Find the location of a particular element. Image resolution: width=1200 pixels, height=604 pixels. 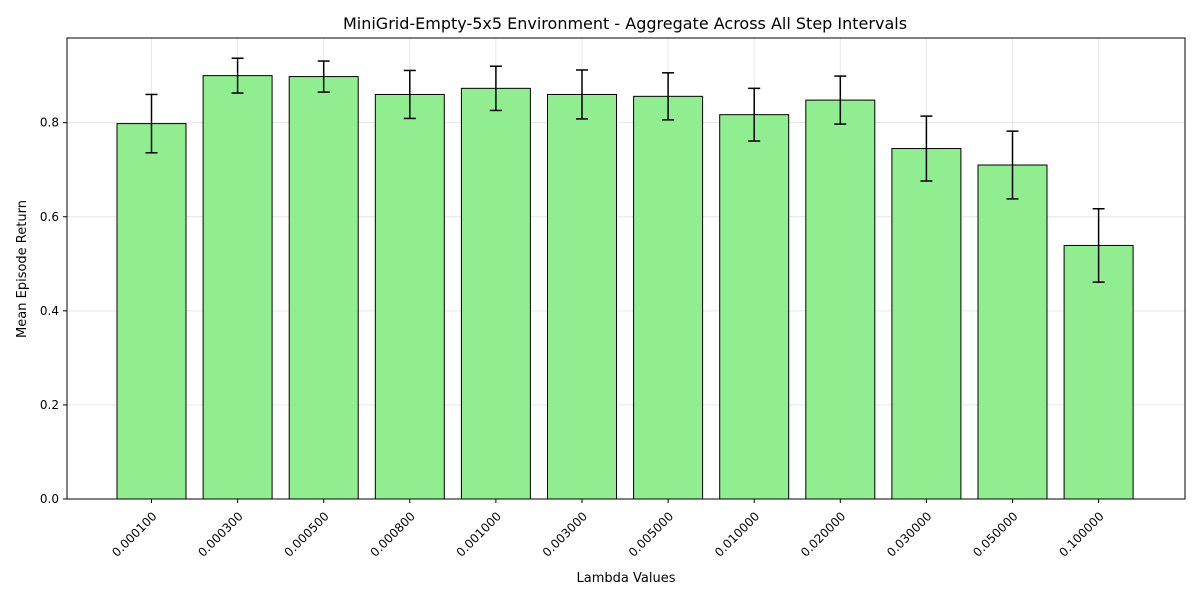

x-tick-label: 0.000800 is located at coordinates (393, 534).